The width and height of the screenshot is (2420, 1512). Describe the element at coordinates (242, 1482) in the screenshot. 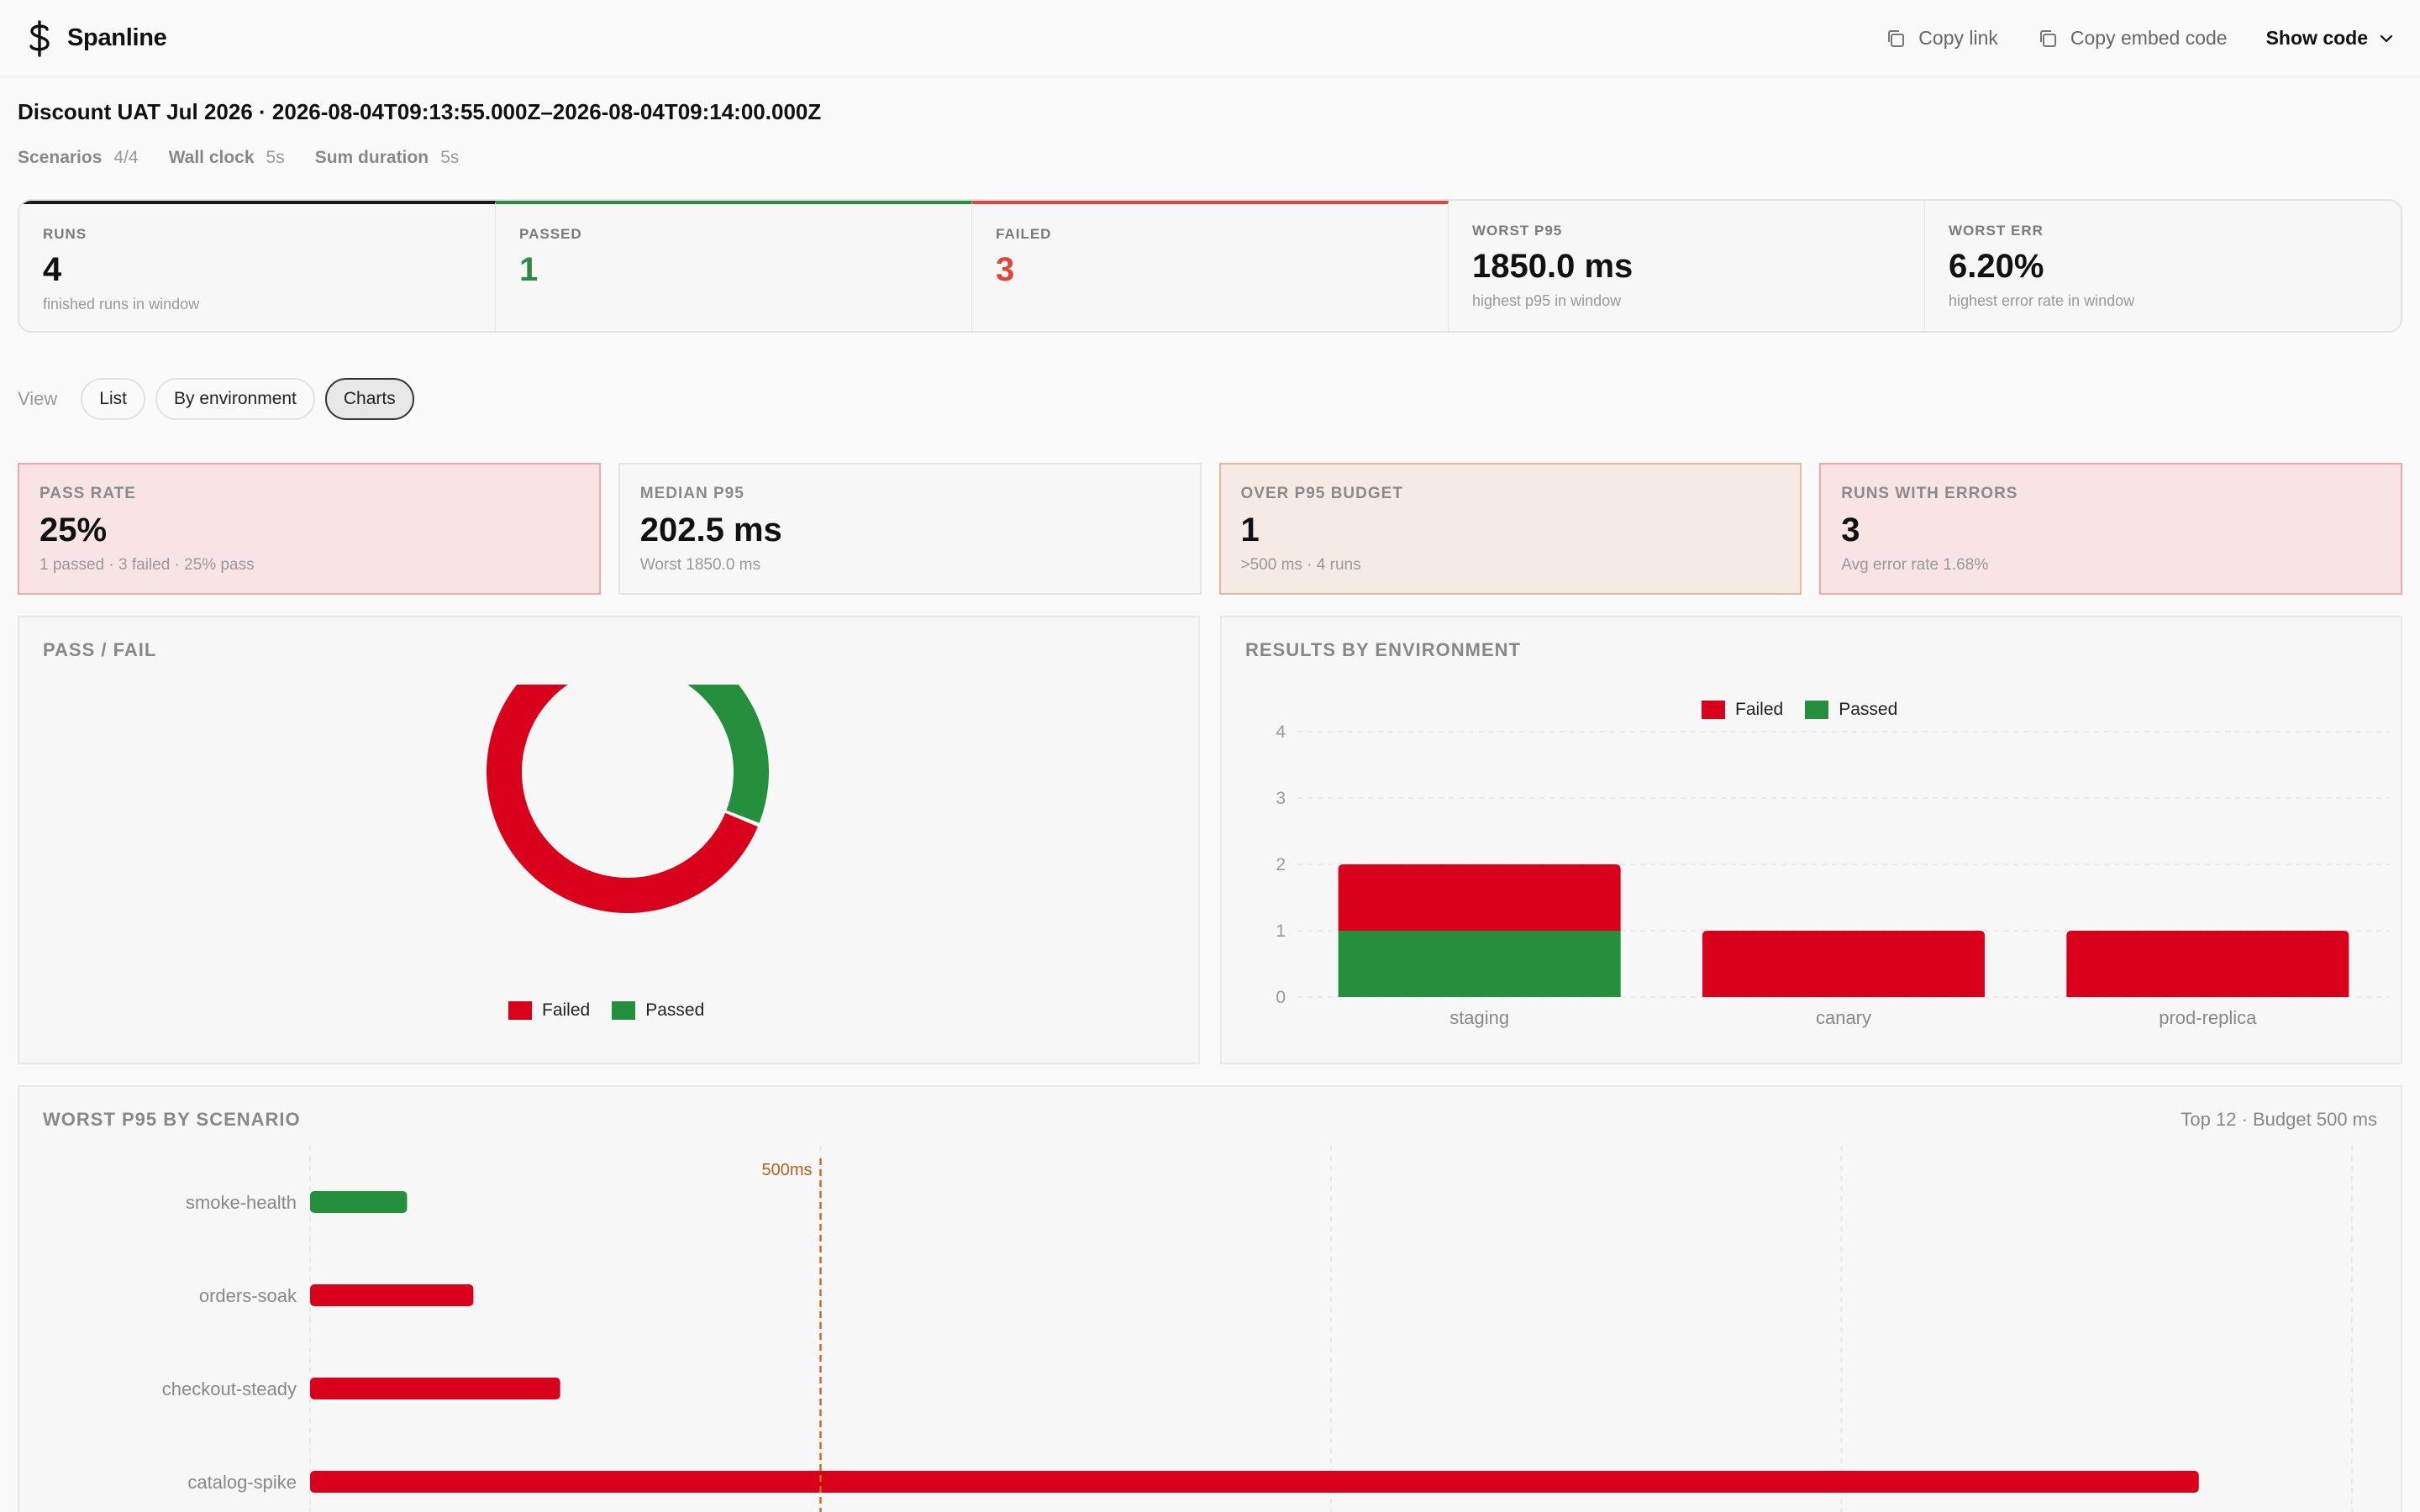

I see `y-tick-label: catalog-spike` at that location.